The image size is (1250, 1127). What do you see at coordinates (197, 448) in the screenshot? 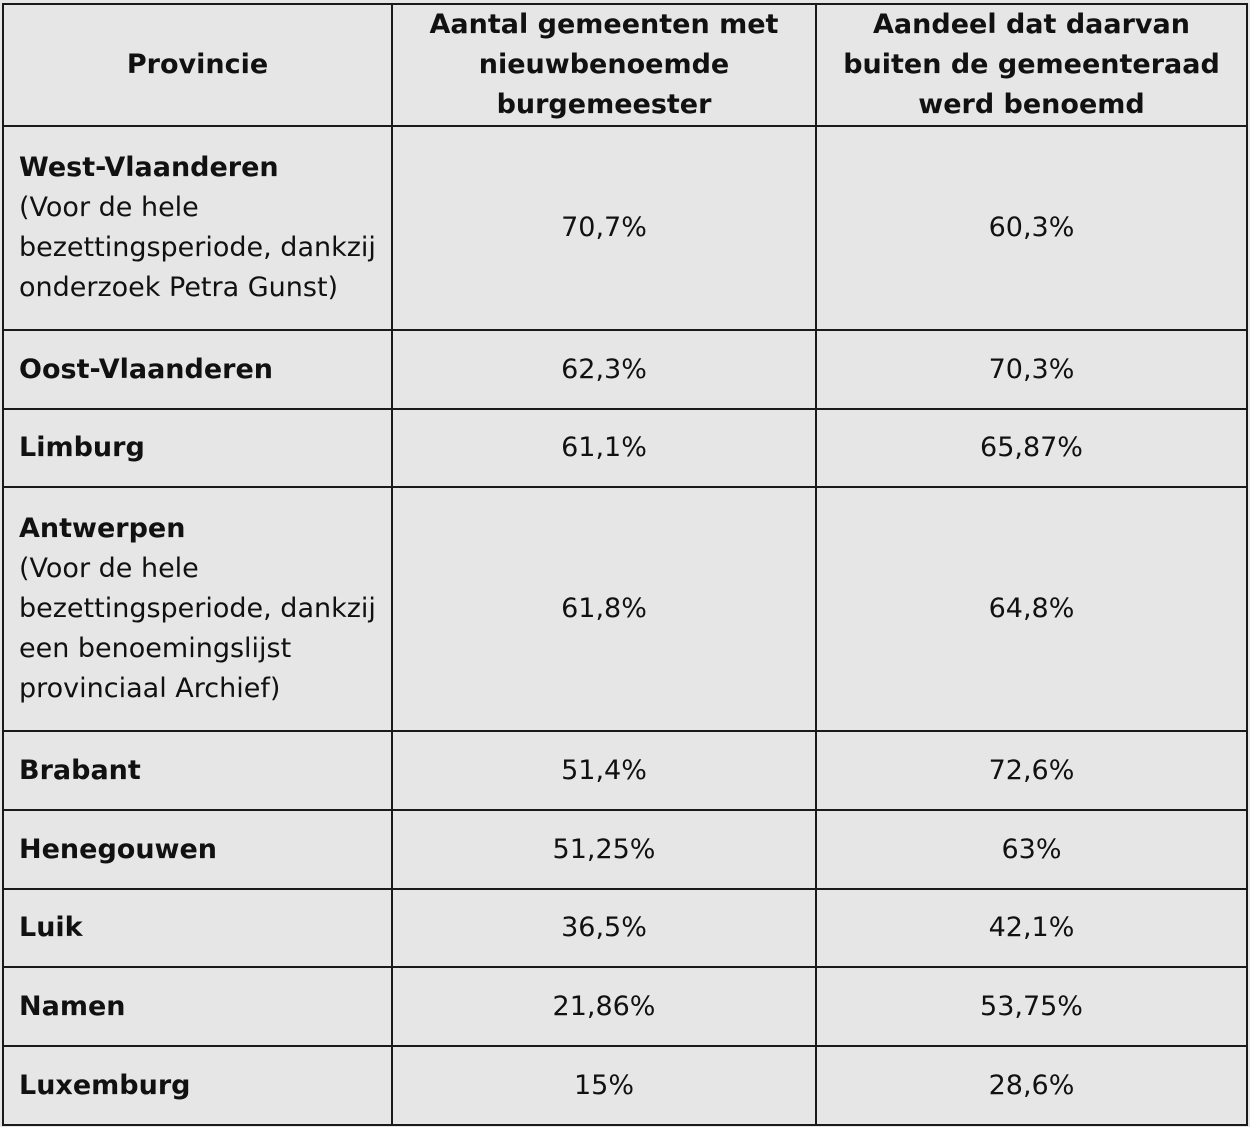
I see `province-cell: Limburg` at bounding box center [197, 448].